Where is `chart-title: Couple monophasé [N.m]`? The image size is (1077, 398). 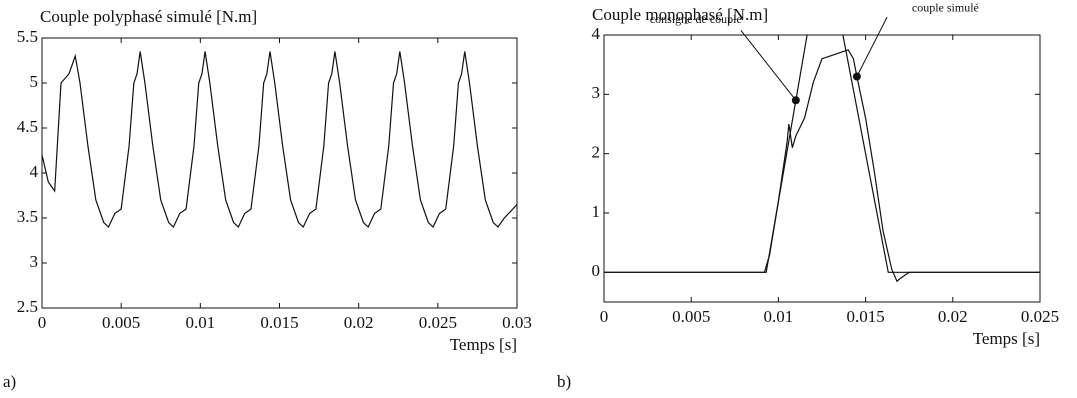
chart-title: Couple monophasé [N.m] is located at coordinates (680, 14).